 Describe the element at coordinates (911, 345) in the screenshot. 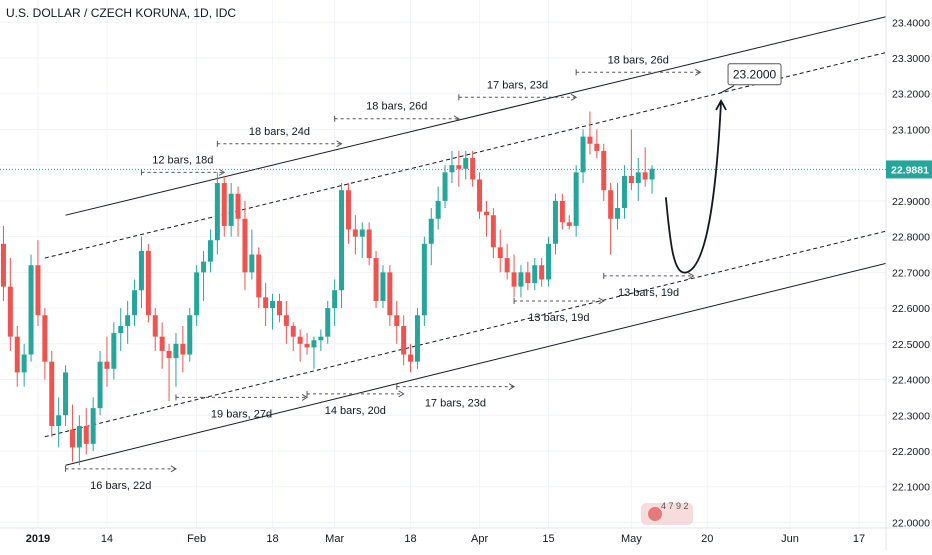

I see `price-tick-label: 22.5000` at that location.